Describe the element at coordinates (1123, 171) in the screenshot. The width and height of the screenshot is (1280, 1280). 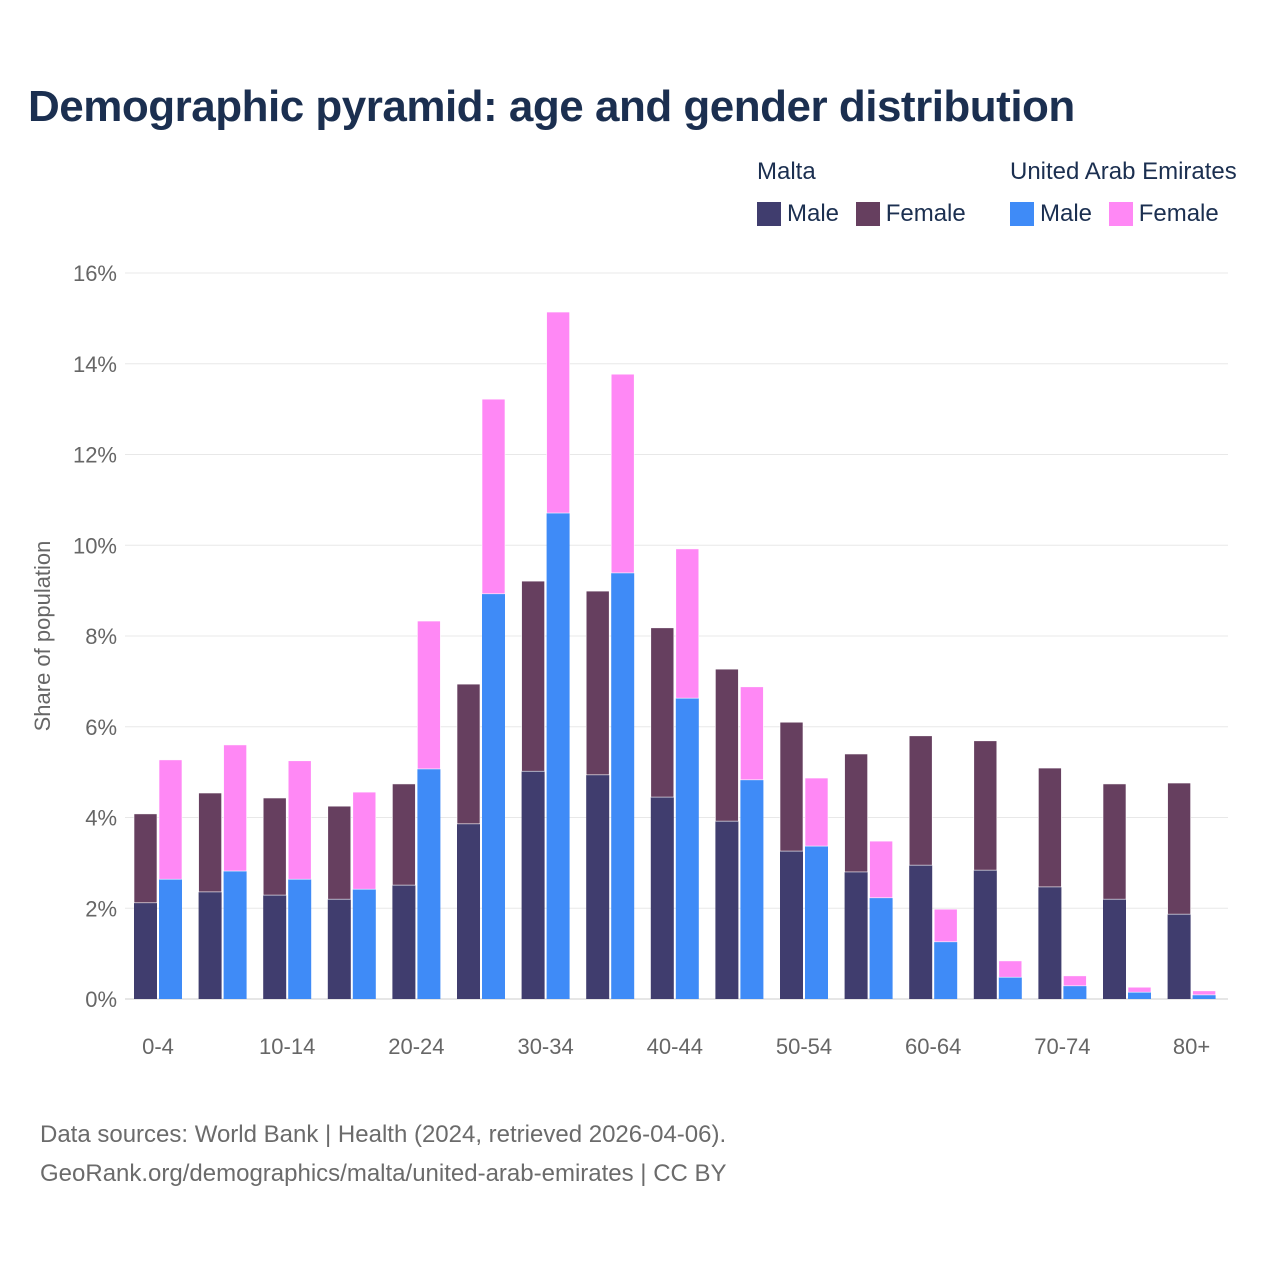
I see `legend-group-title: United Arab Emirates` at that location.